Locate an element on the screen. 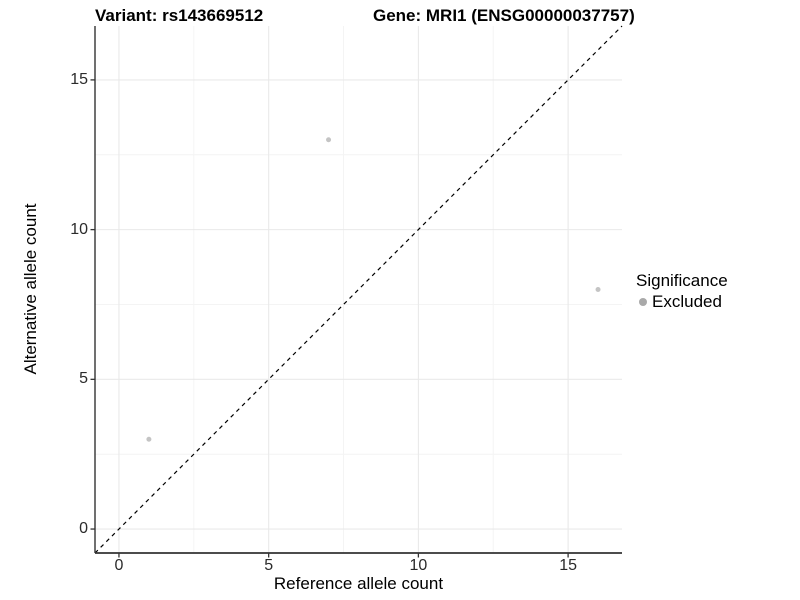  y-tick-label: 10 is located at coordinates (79, 229).